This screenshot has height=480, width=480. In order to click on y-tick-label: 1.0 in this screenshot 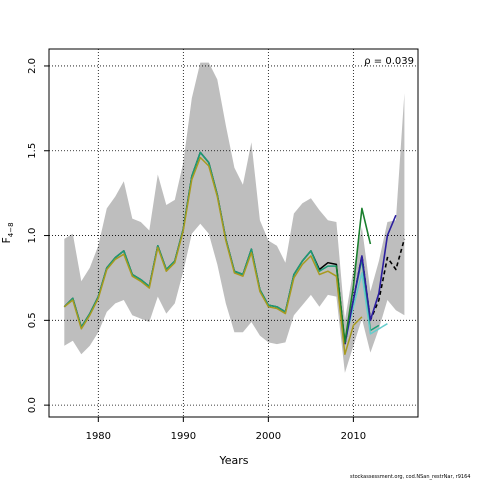, I will do `click(32, 236)`.